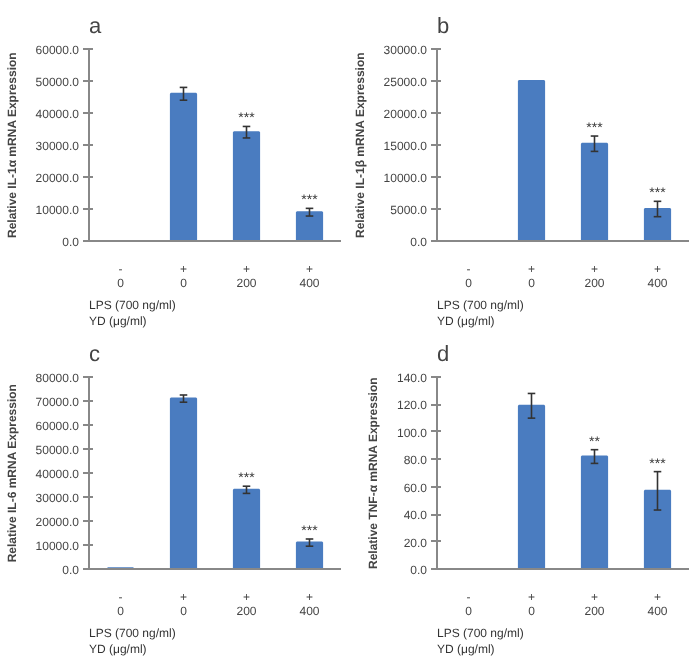  I want to click on chart-title: d, so click(443, 355).